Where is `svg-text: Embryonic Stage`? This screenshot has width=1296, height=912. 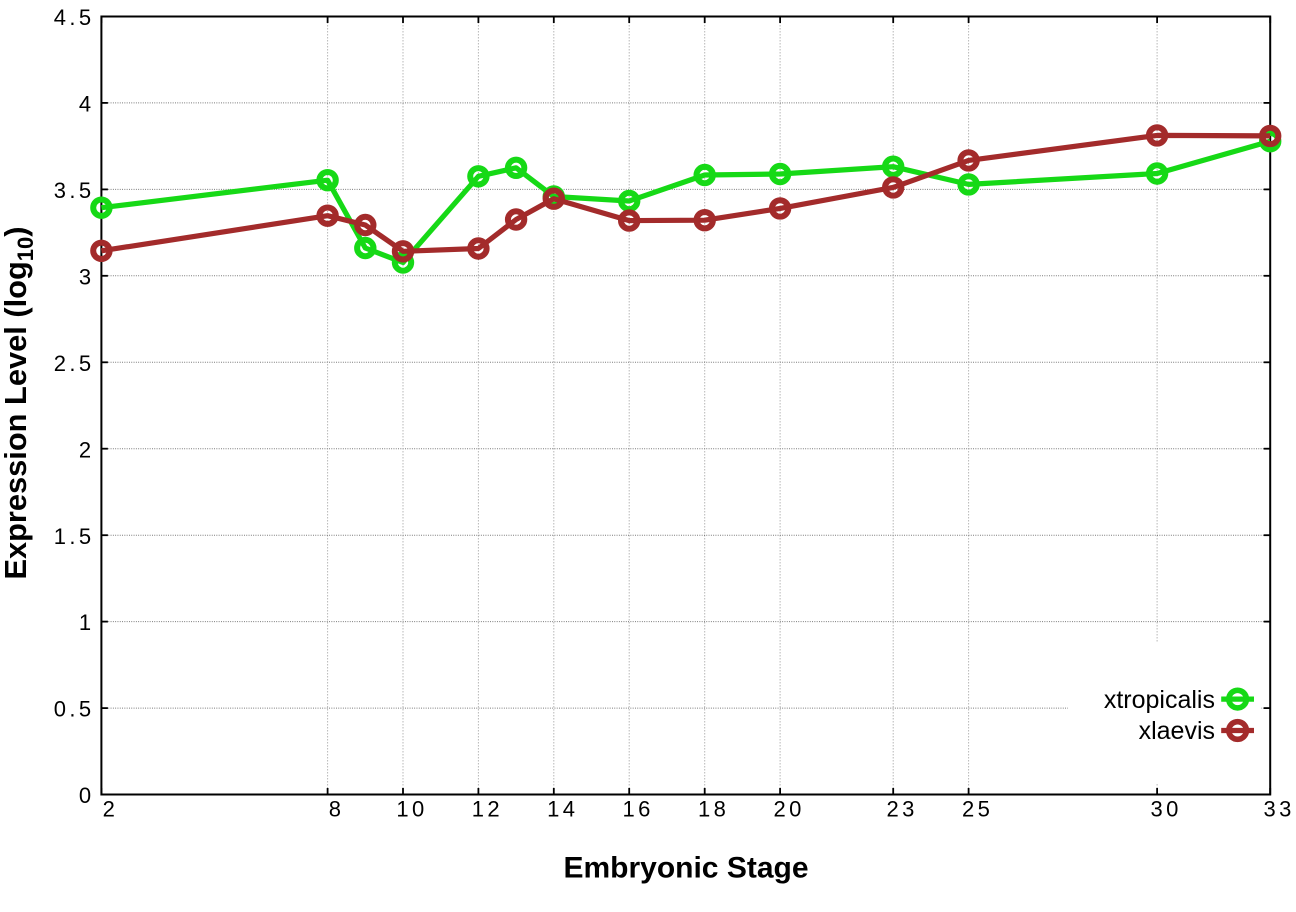
svg-text: Embryonic Stage is located at coordinates (685, 868).